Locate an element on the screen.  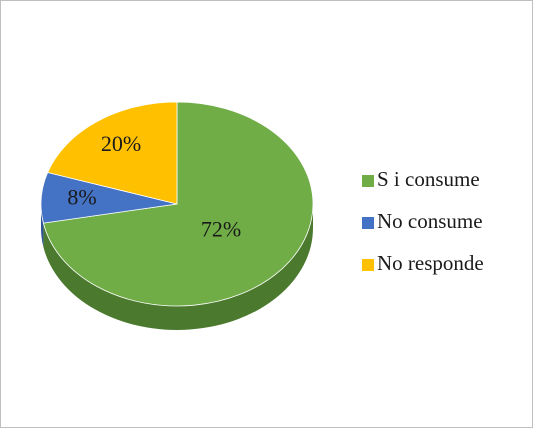
legend: S i consume No consume No responde is located at coordinates (423, 221).